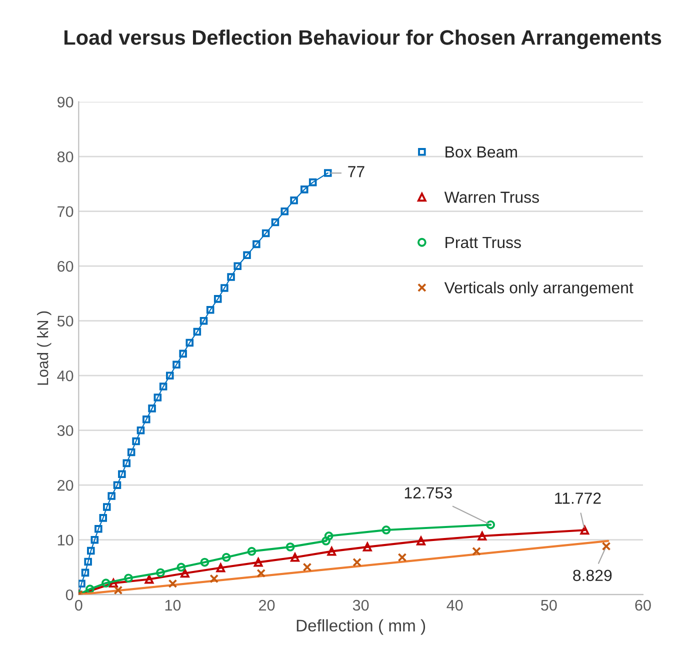 This screenshot has width=684, height=657. What do you see at coordinates (65, 376) in the screenshot?
I see `y-tick-label: 40` at bounding box center [65, 376].